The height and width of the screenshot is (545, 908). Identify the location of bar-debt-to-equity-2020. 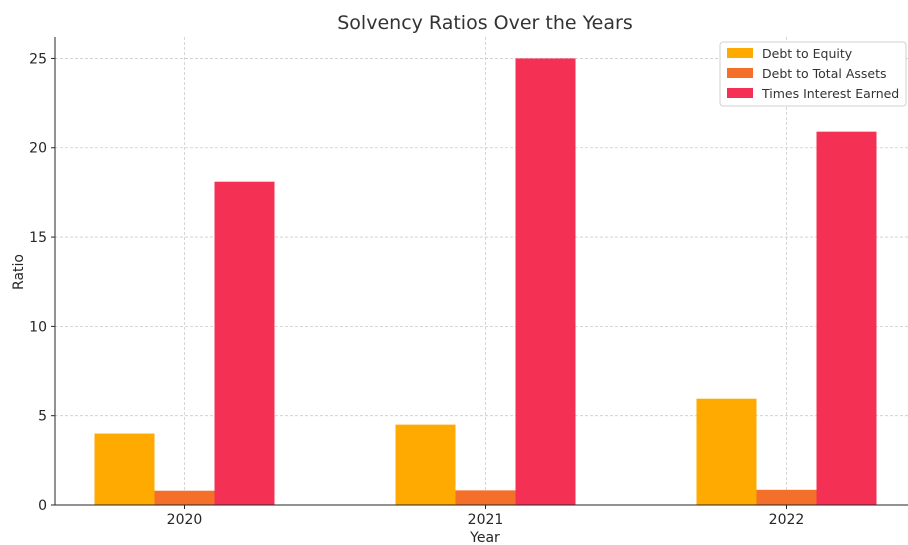
(124, 469).